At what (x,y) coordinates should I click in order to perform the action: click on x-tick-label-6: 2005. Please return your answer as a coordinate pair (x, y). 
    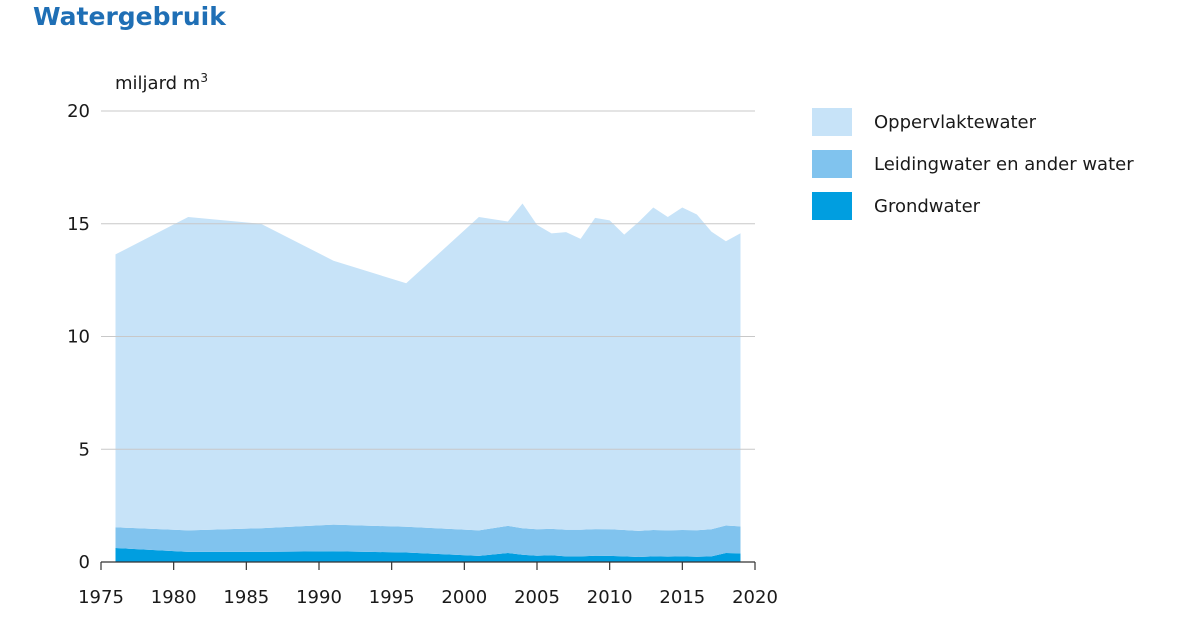
    Looking at the image, I should click on (537, 597).